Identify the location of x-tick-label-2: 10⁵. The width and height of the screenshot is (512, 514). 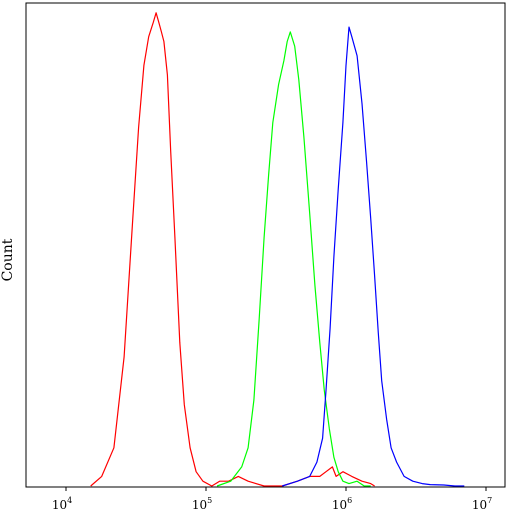
(202, 504).